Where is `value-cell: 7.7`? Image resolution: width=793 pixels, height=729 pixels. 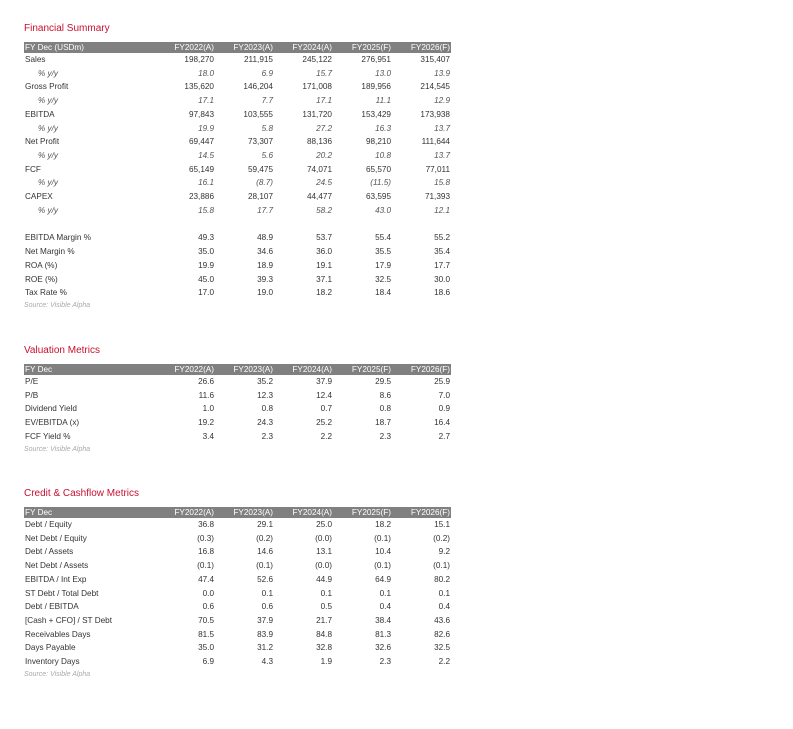
value-cell: 7.7 is located at coordinates (267, 101).